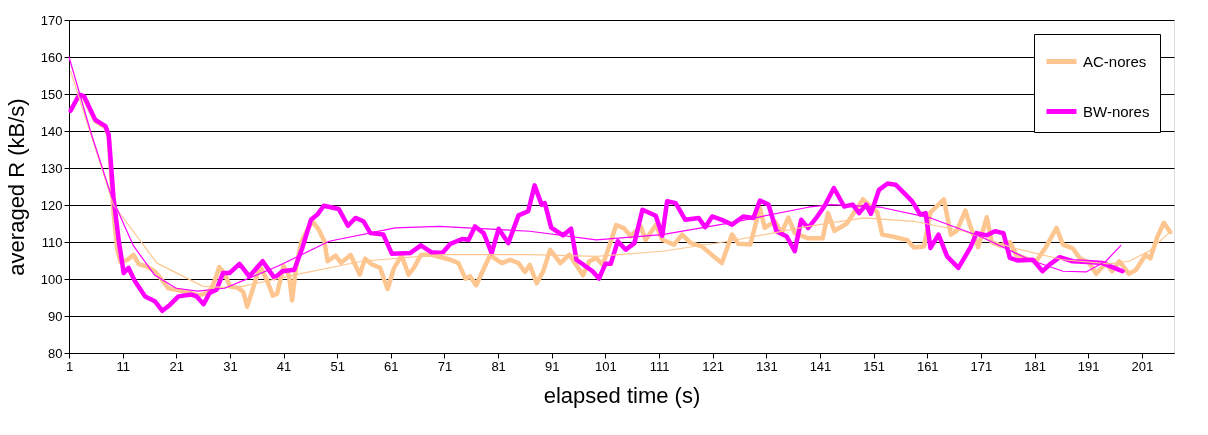  I want to click on x-tick-label: 11, so click(123, 366).